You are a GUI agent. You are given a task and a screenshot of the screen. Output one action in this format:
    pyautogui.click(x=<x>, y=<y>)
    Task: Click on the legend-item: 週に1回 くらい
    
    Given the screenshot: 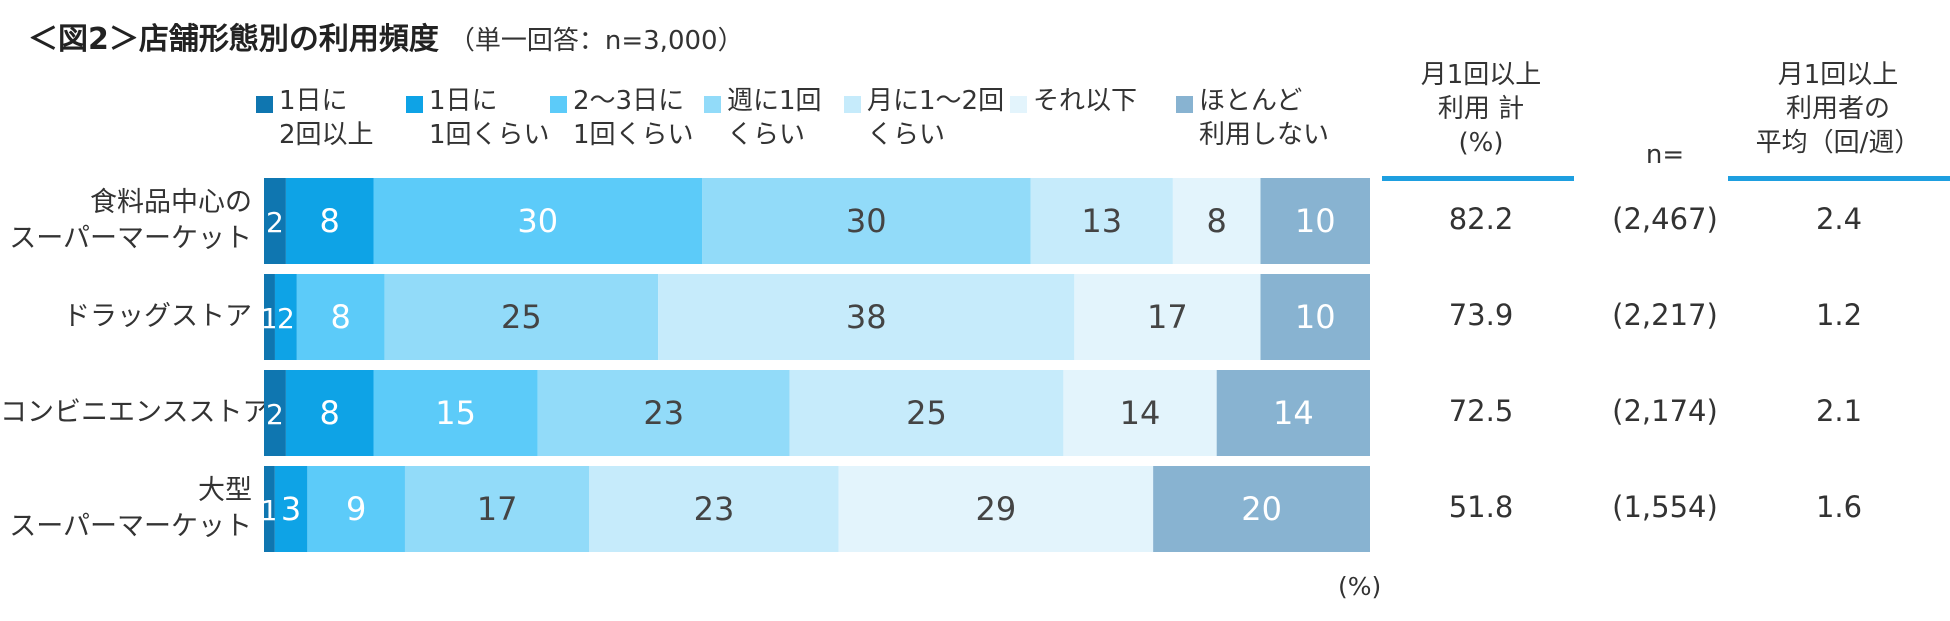 What is the action you would take?
    pyautogui.click(x=763, y=118)
    